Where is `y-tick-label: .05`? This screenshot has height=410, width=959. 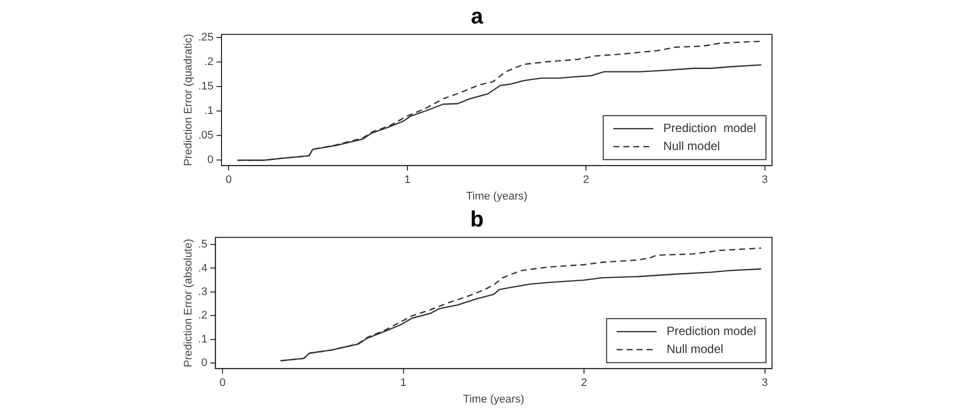 y-tick-label: .05 is located at coordinates (206, 136).